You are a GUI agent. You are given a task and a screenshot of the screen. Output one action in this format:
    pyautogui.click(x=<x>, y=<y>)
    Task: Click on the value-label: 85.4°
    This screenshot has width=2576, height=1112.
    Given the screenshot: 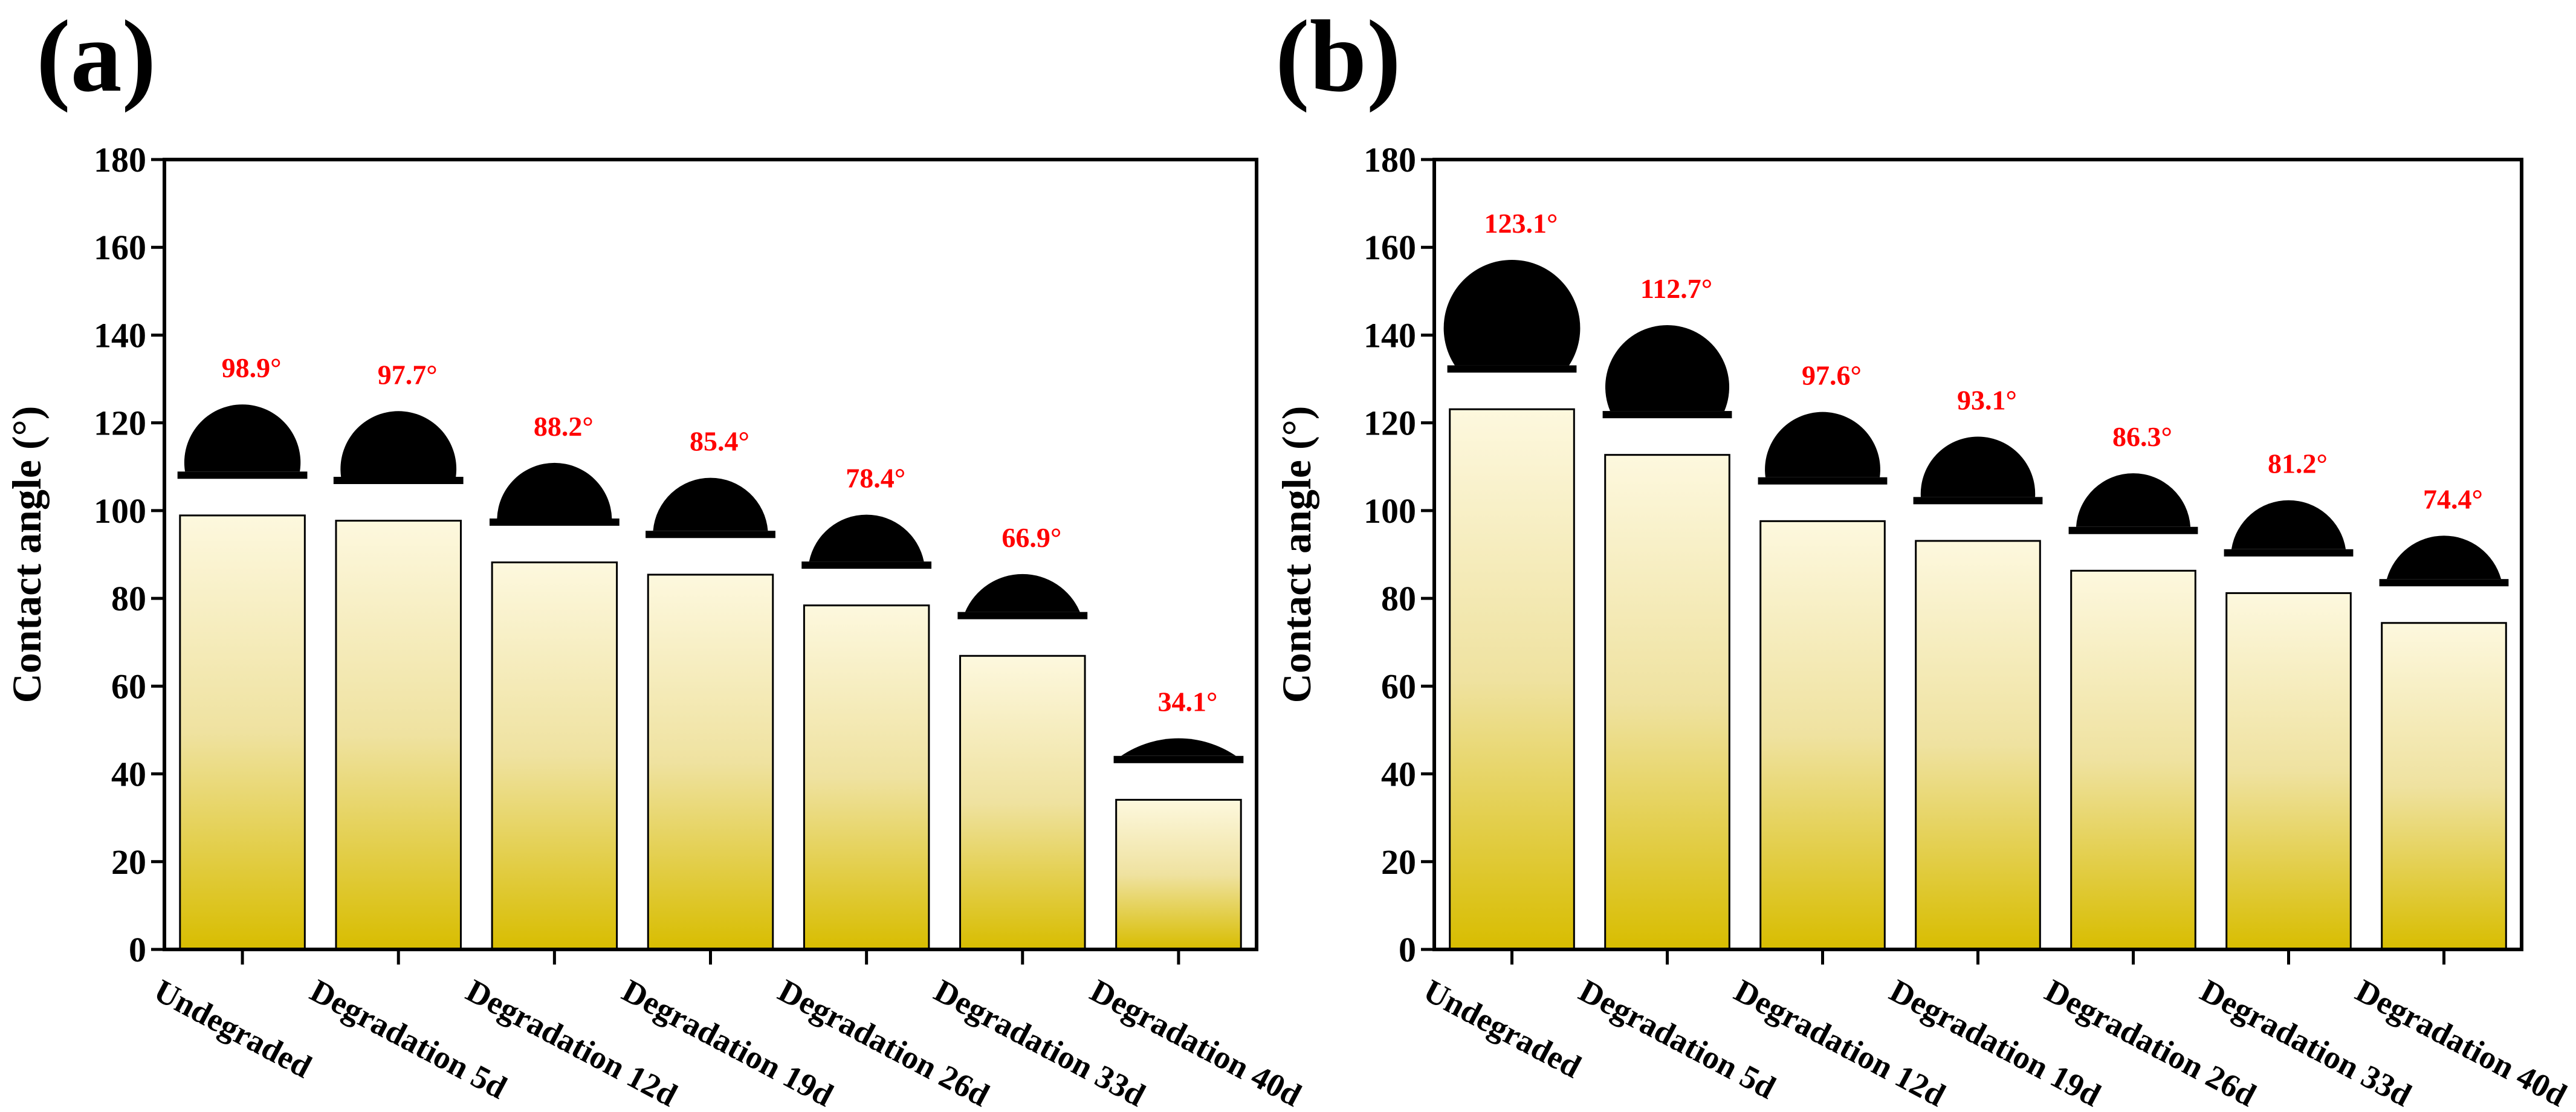 What is the action you would take?
    pyautogui.click(x=719, y=441)
    